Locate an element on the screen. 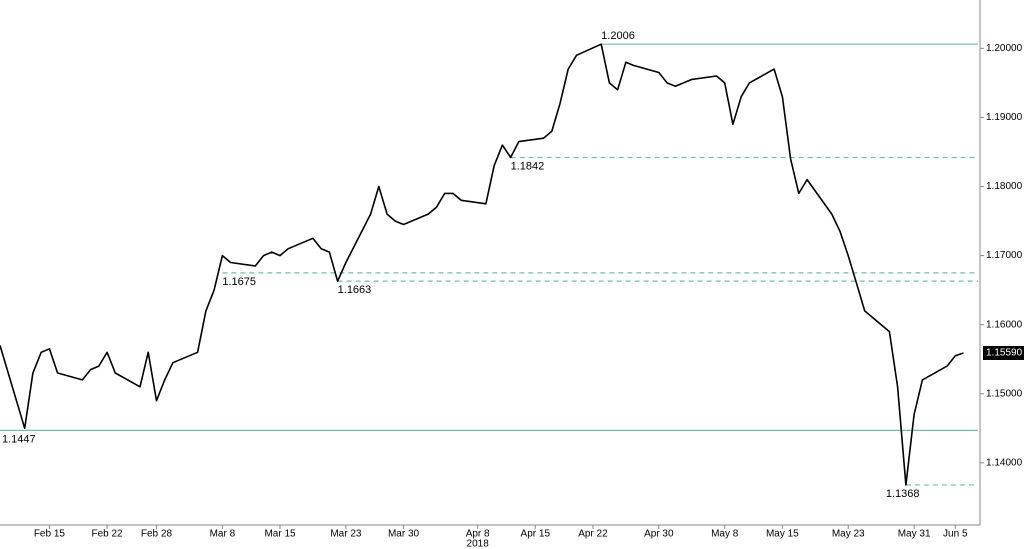  x-tick-label: Apr 30 is located at coordinates (659, 534).